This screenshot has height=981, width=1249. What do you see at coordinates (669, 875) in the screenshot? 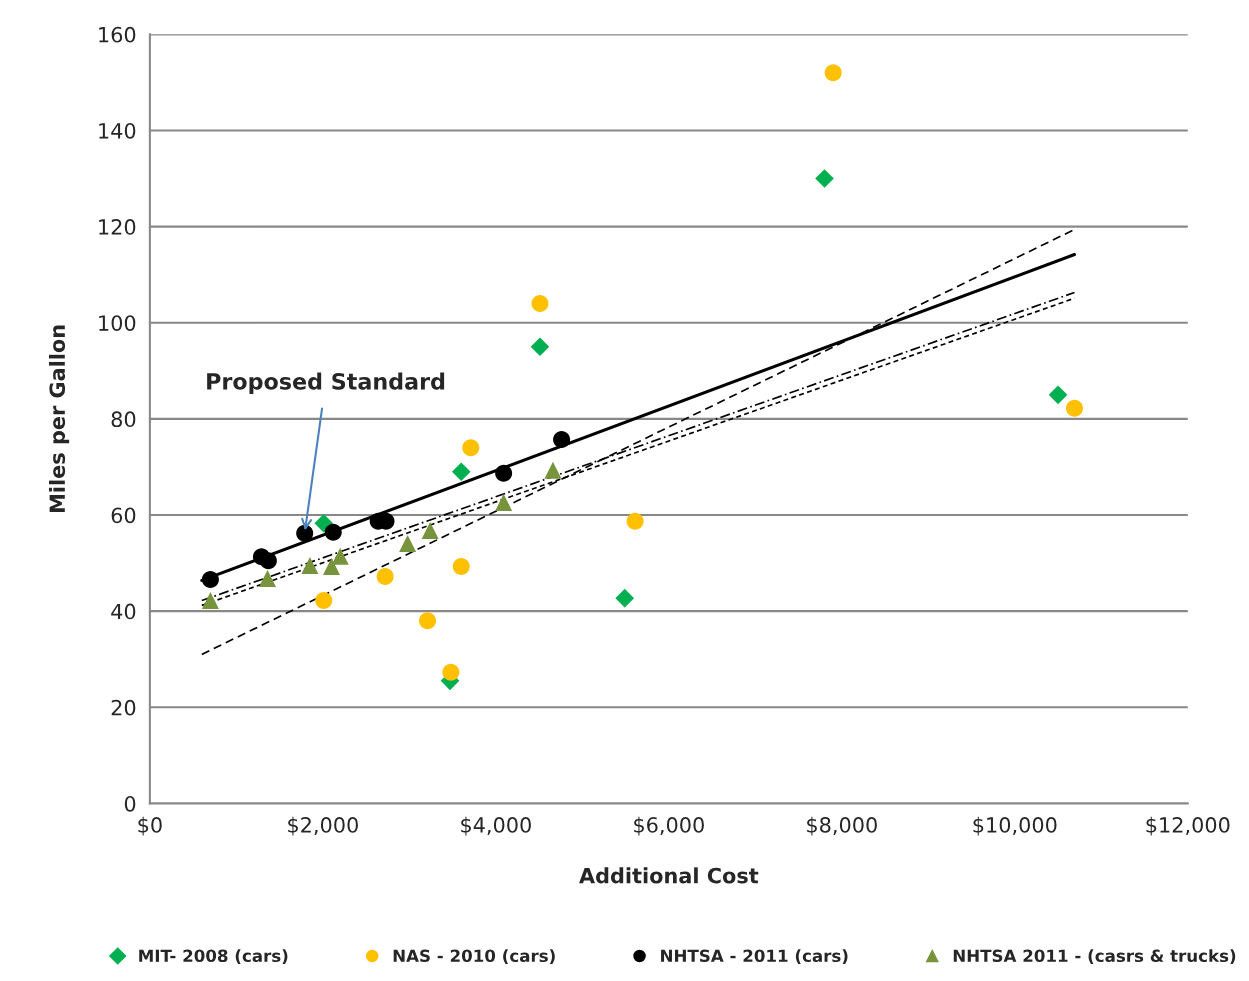
I see `x-axis-title: Additional Cost` at bounding box center [669, 875].